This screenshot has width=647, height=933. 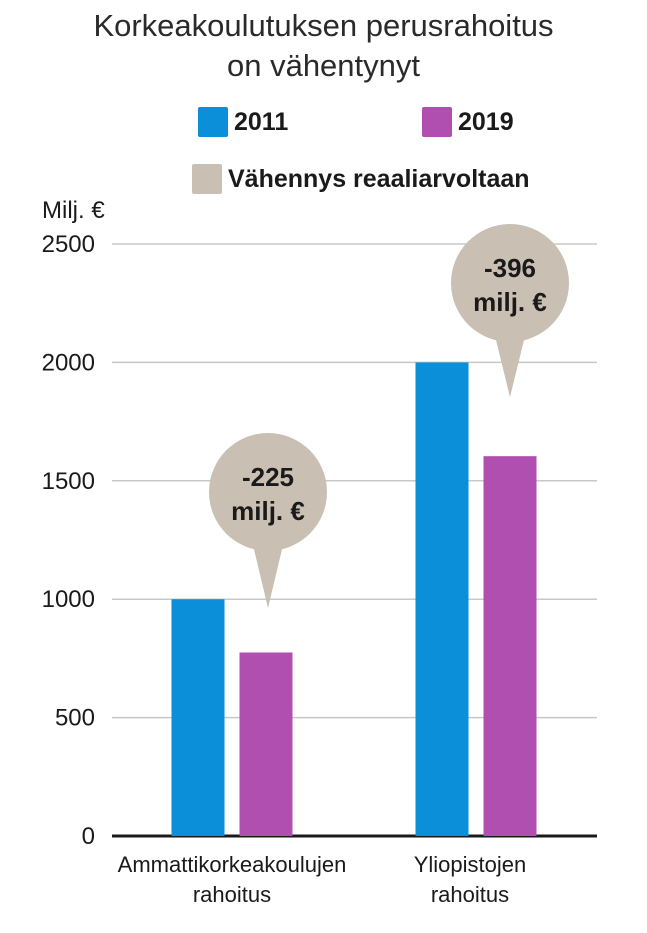 I want to click on legend-swatch-reduction, so click(x=207, y=179).